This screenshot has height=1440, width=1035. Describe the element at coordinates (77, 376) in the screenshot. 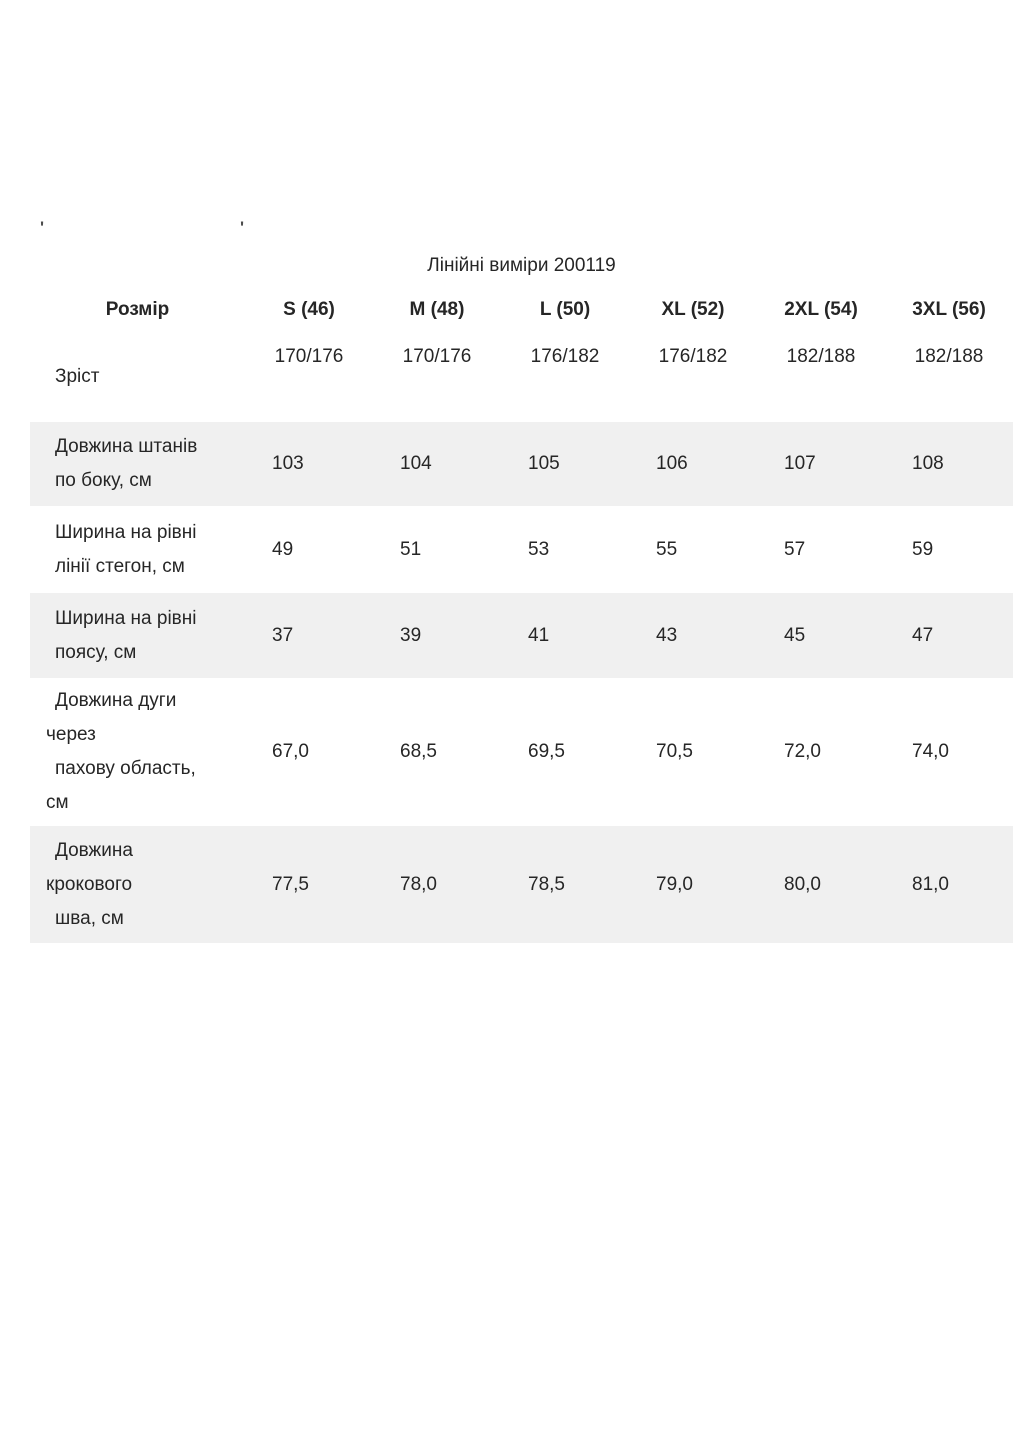

I see `row-label-line: Зріст` at that location.